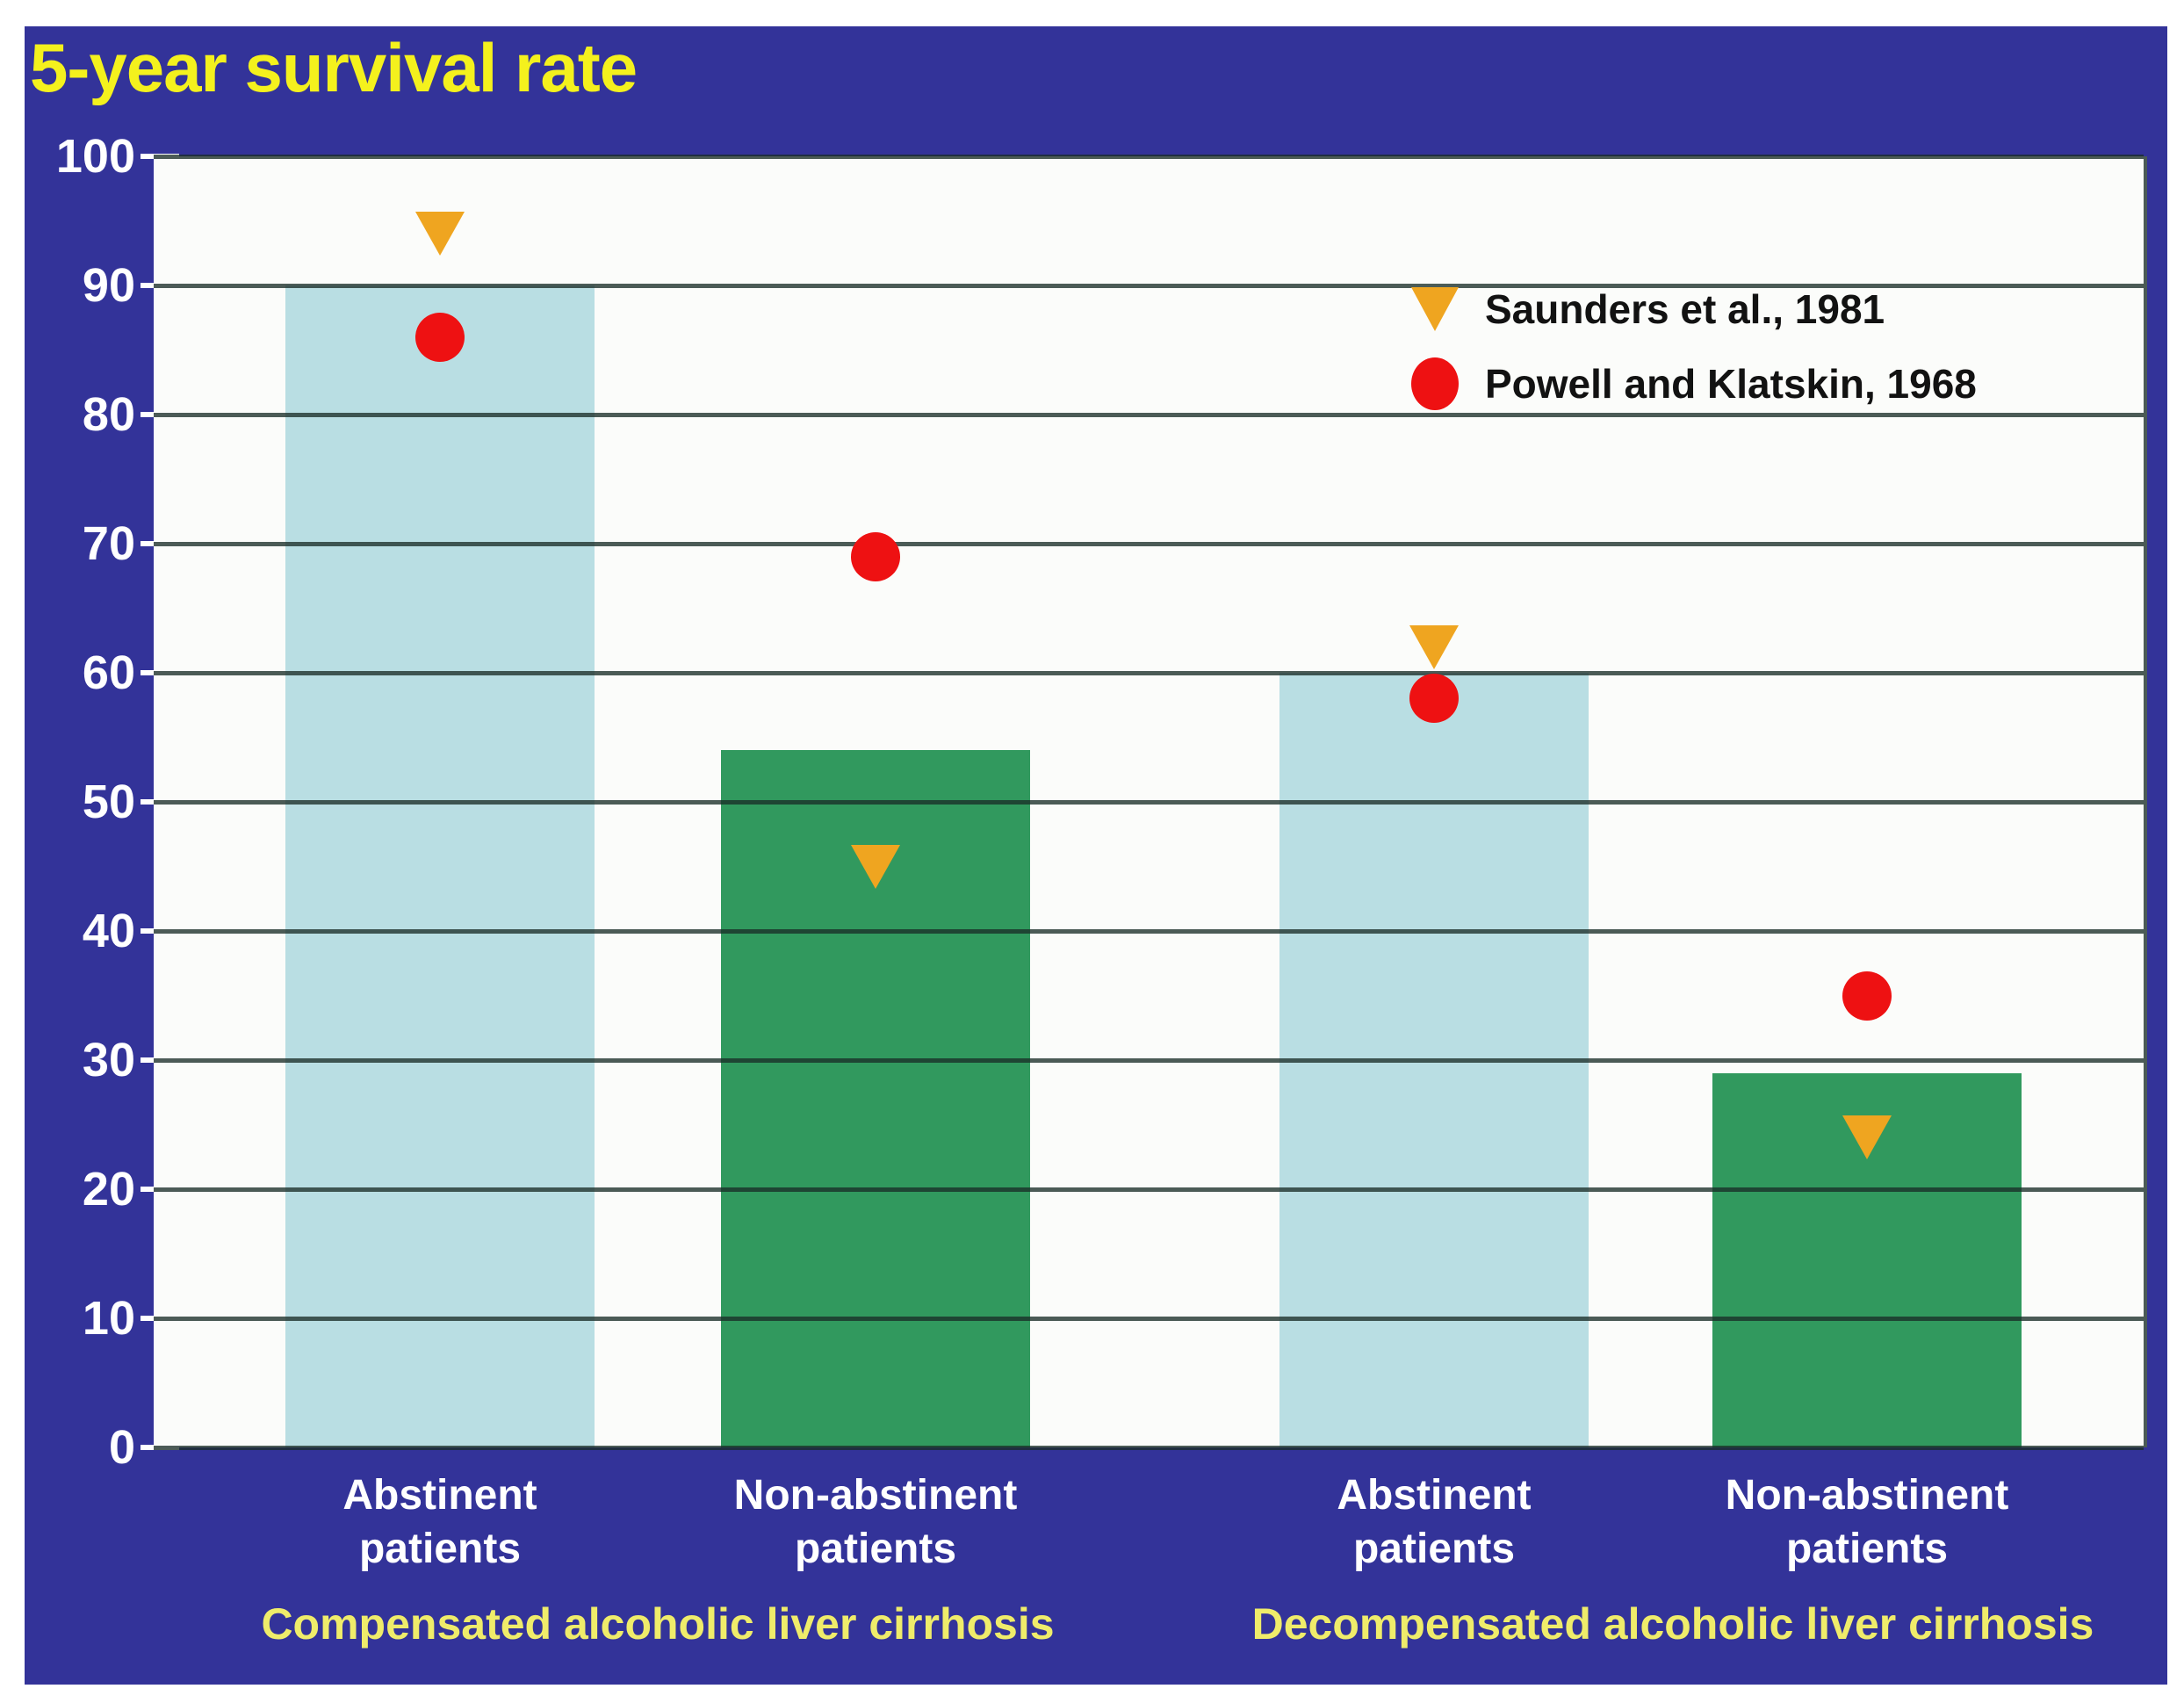 This screenshot has height=1703, width=2184. Describe the element at coordinates (108, 1060) in the screenshot. I see `y-axis-label-30: 30` at that location.